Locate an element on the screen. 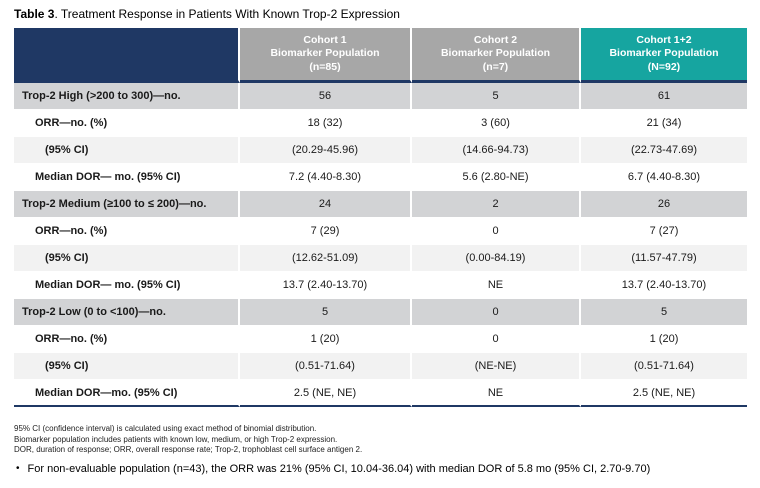 This screenshot has height=488, width=760. row-label: Trop-2 High (>200 to 300)—no. is located at coordinates (127, 96).